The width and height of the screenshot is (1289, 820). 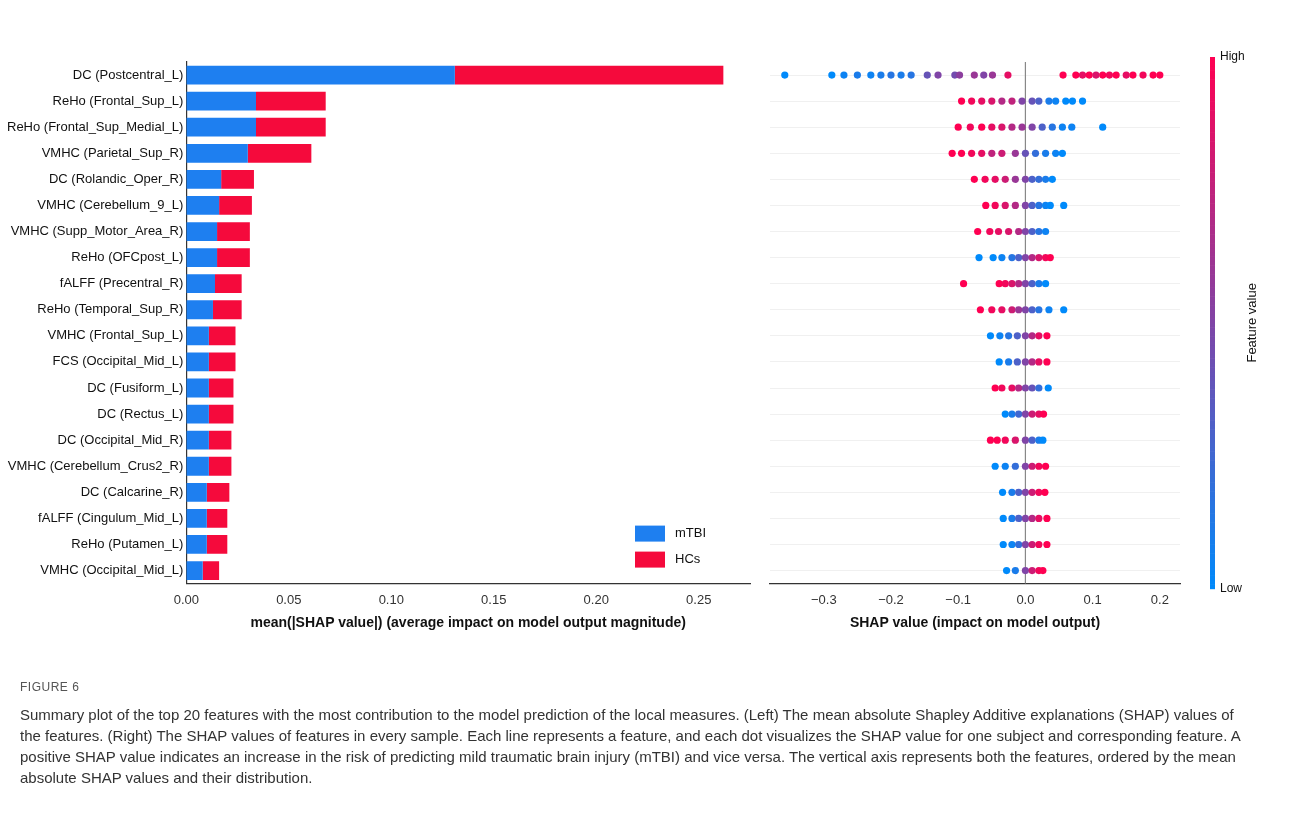 I want to click on legend-label: mTBI, so click(x=691, y=533).